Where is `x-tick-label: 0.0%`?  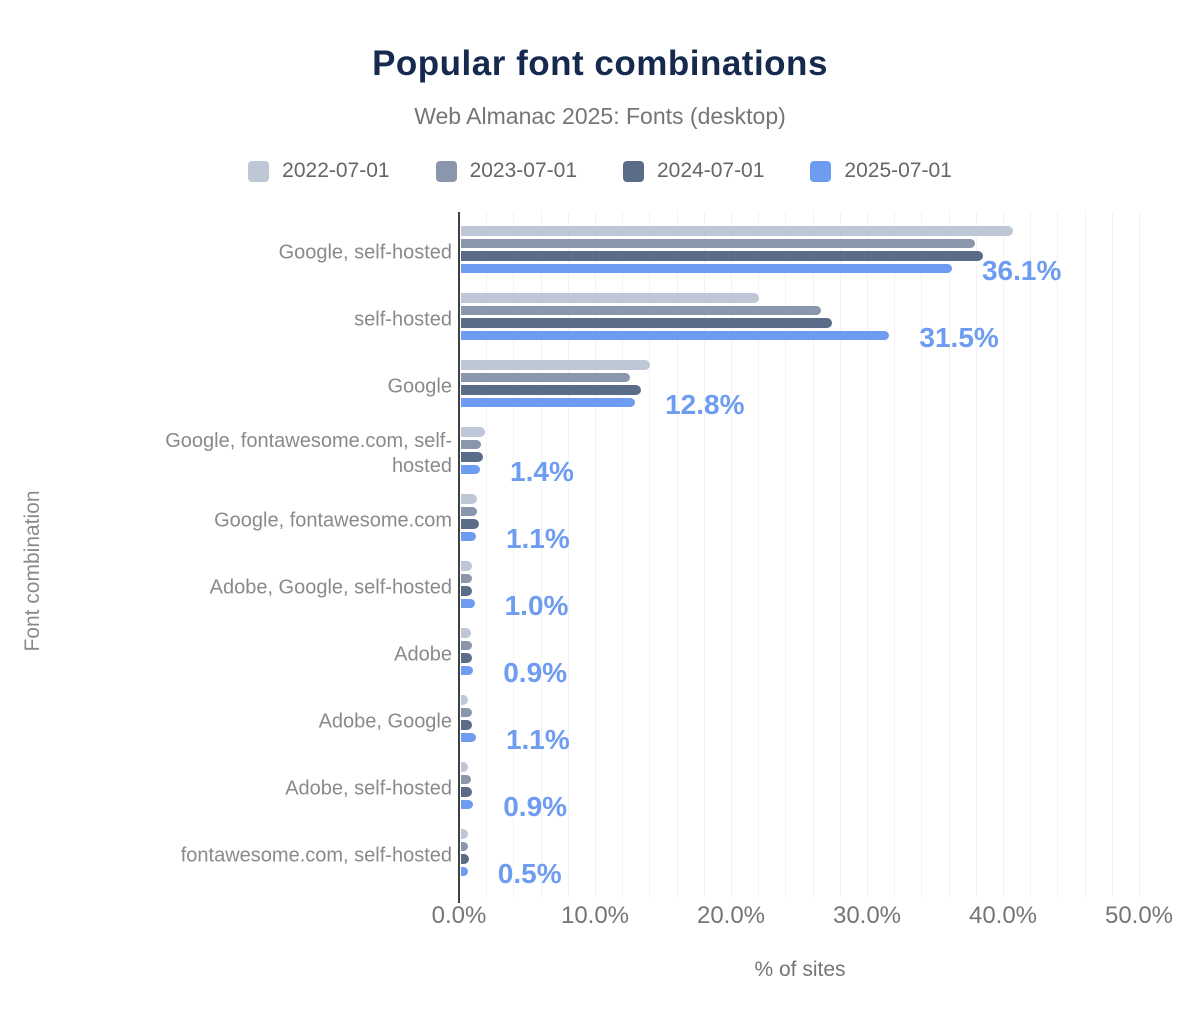
x-tick-label: 0.0% is located at coordinates (459, 915).